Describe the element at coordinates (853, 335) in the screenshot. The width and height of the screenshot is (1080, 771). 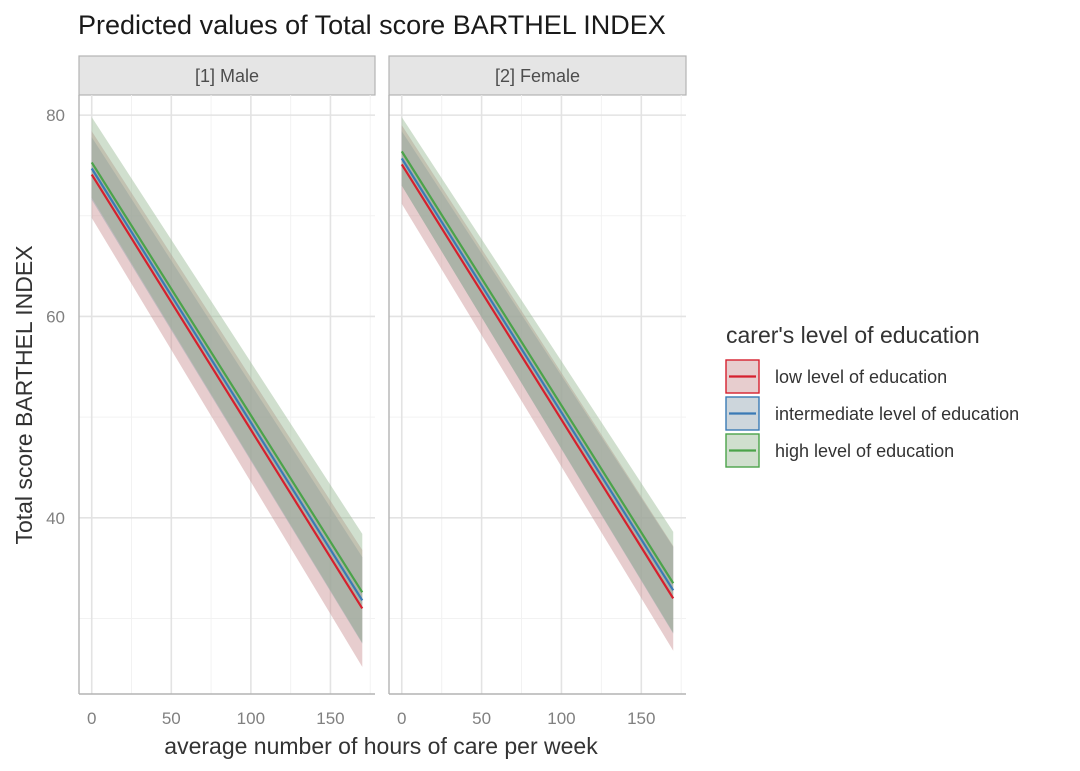
I see `legend-title: carer's level of education` at that location.